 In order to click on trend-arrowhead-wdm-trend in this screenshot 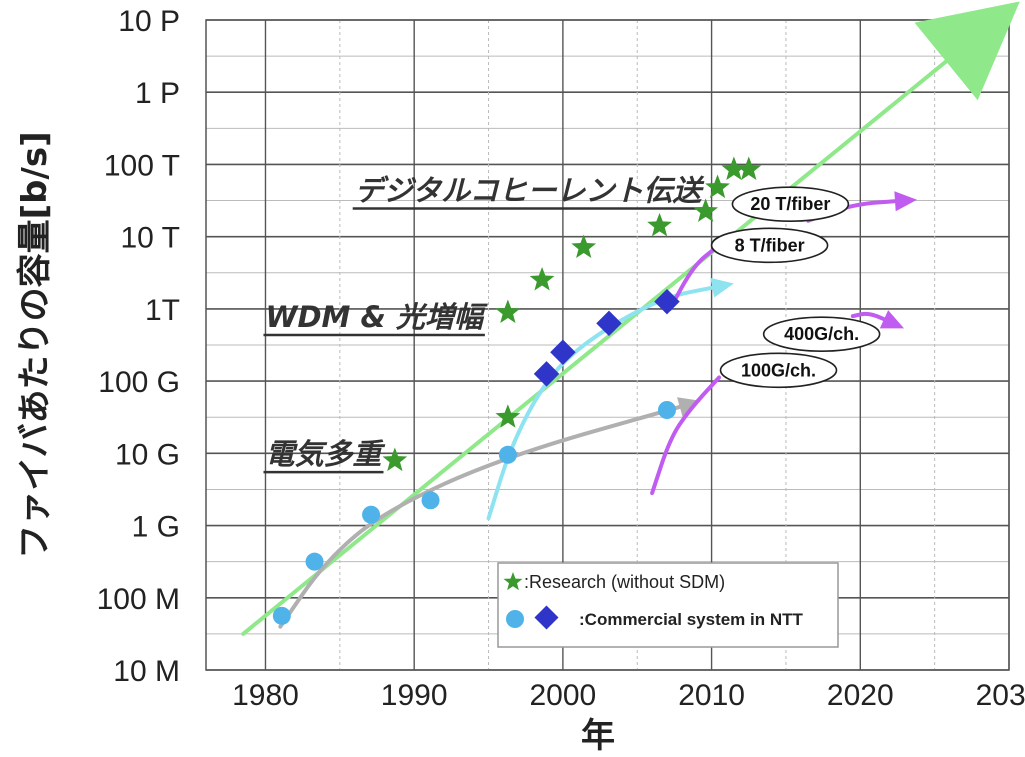, I will do `click(722, 287)`.